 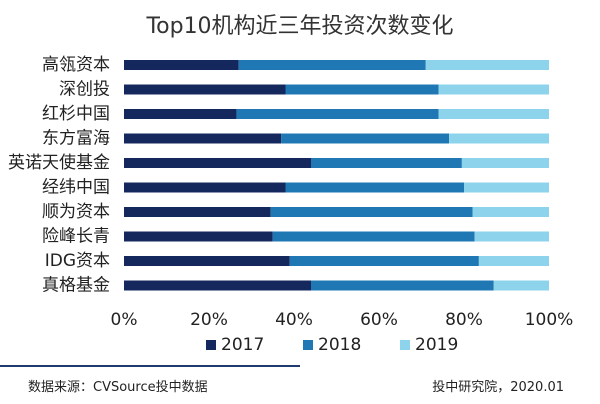 I want to click on category-label: 经纬中国, so click(x=76, y=188).